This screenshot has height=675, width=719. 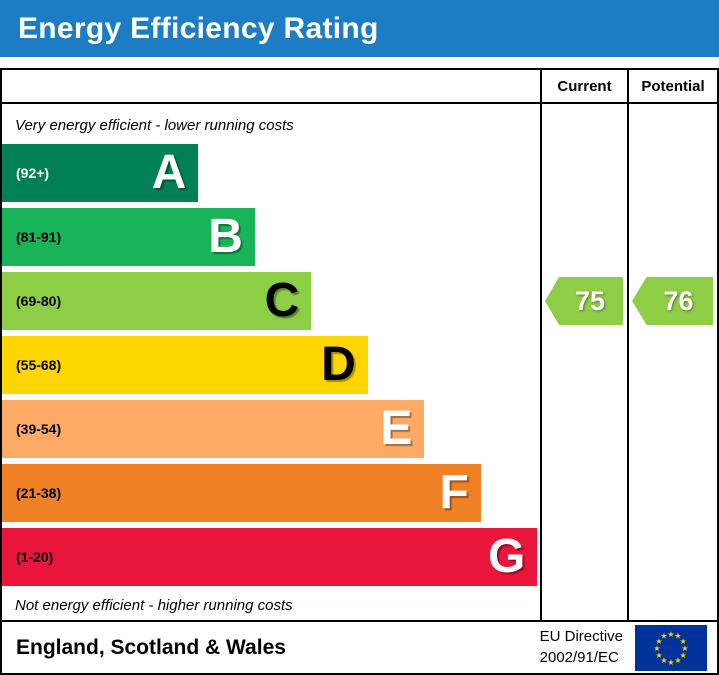 What do you see at coordinates (185, 365) in the screenshot?
I see `band-d: (55-68) D` at bounding box center [185, 365].